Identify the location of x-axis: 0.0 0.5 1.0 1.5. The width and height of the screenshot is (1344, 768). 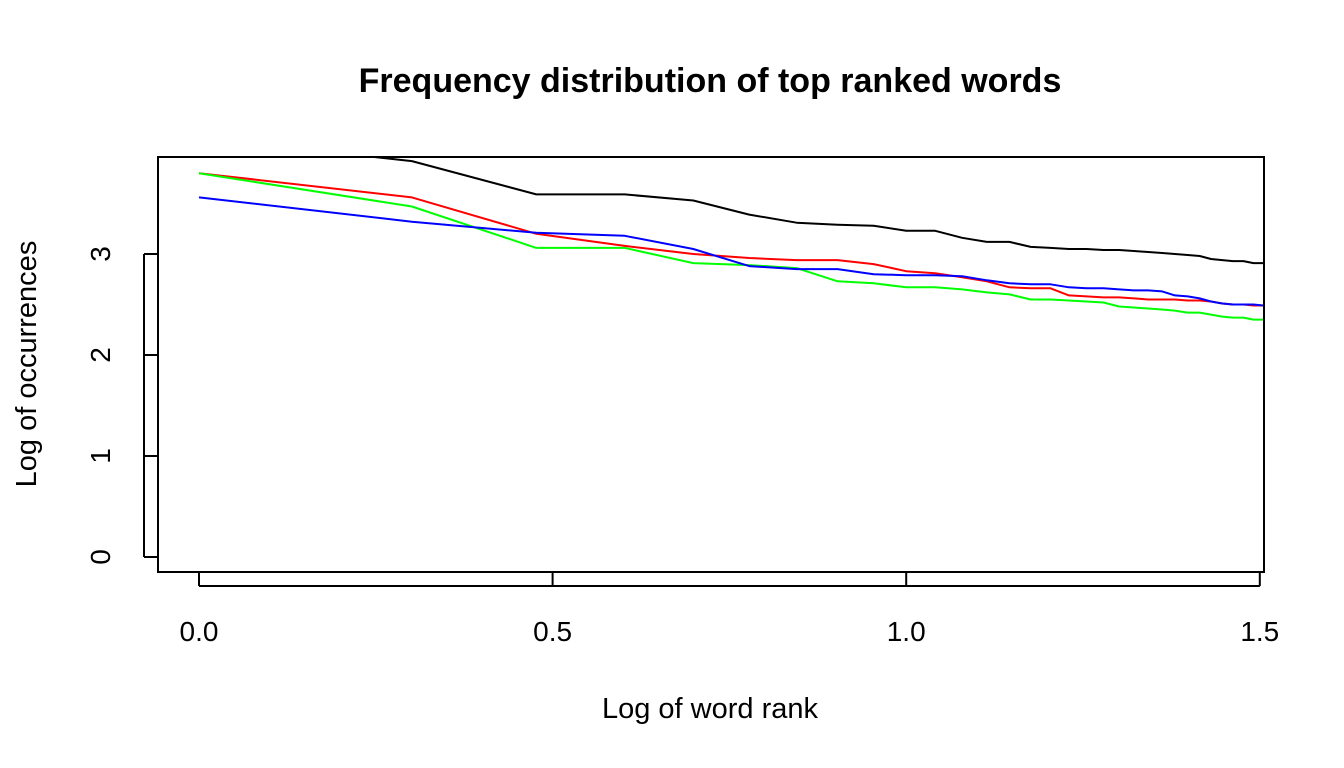
(729, 609).